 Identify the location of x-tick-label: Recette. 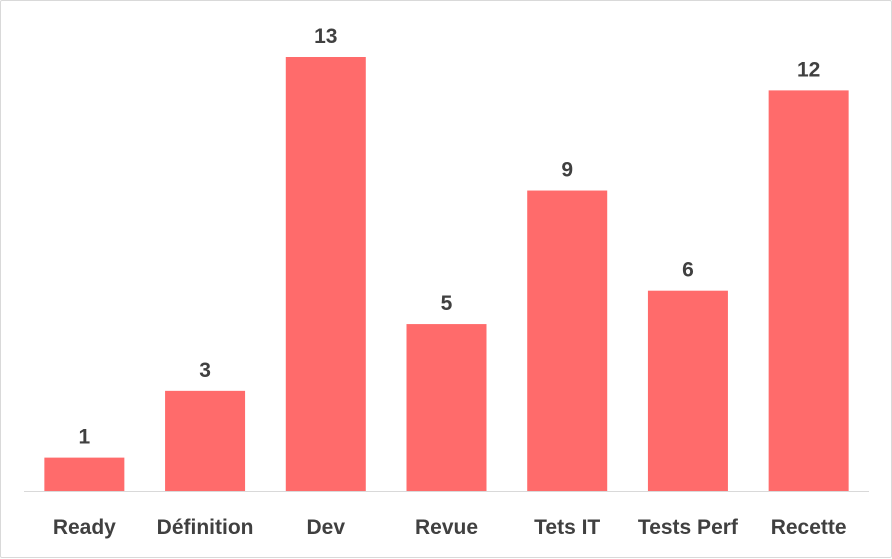
(809, 527).